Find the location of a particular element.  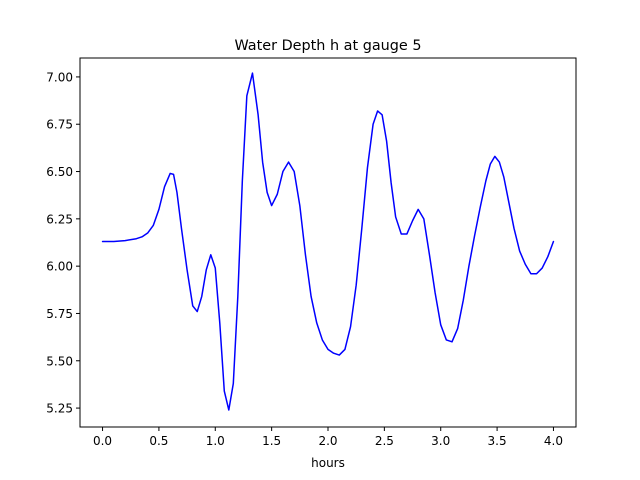

y-tick-label: 5.25 is located at coordinates (59, 409).